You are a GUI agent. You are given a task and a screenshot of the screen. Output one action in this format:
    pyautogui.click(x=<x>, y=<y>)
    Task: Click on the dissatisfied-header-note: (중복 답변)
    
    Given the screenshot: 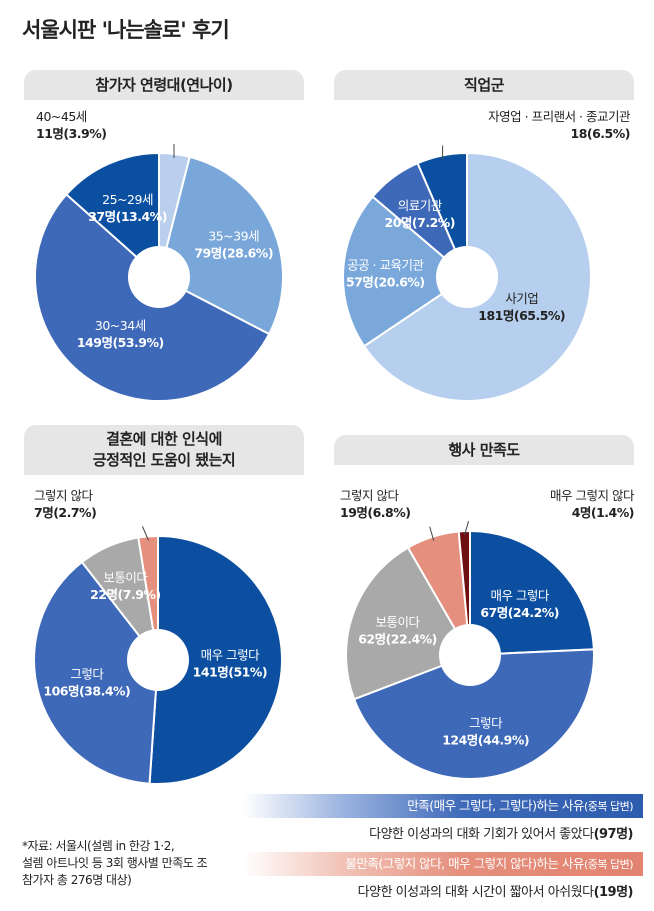 What is the action you would take?
    pyautogui.click(x=608, y=864)
    